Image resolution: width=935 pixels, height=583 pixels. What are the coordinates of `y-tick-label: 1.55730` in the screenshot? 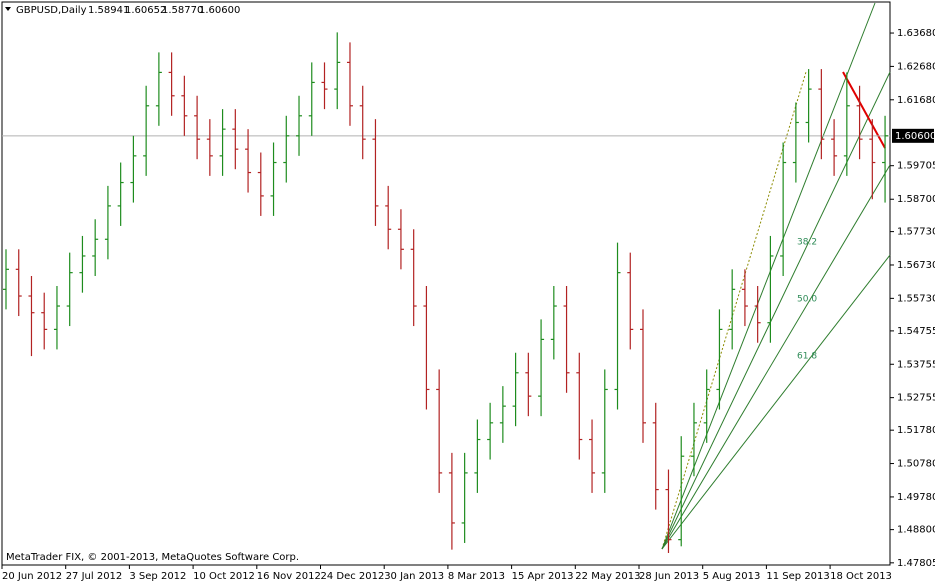 It's located at (916, 298).